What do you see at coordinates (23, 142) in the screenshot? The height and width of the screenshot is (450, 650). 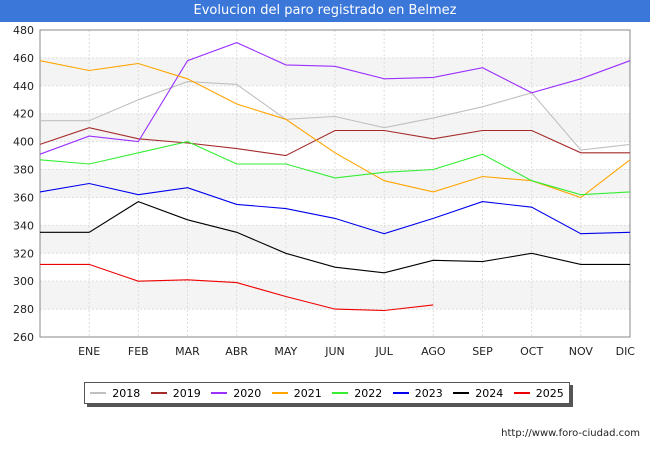 I see `y-tick-label: 400` at bounding box center [23, 142].